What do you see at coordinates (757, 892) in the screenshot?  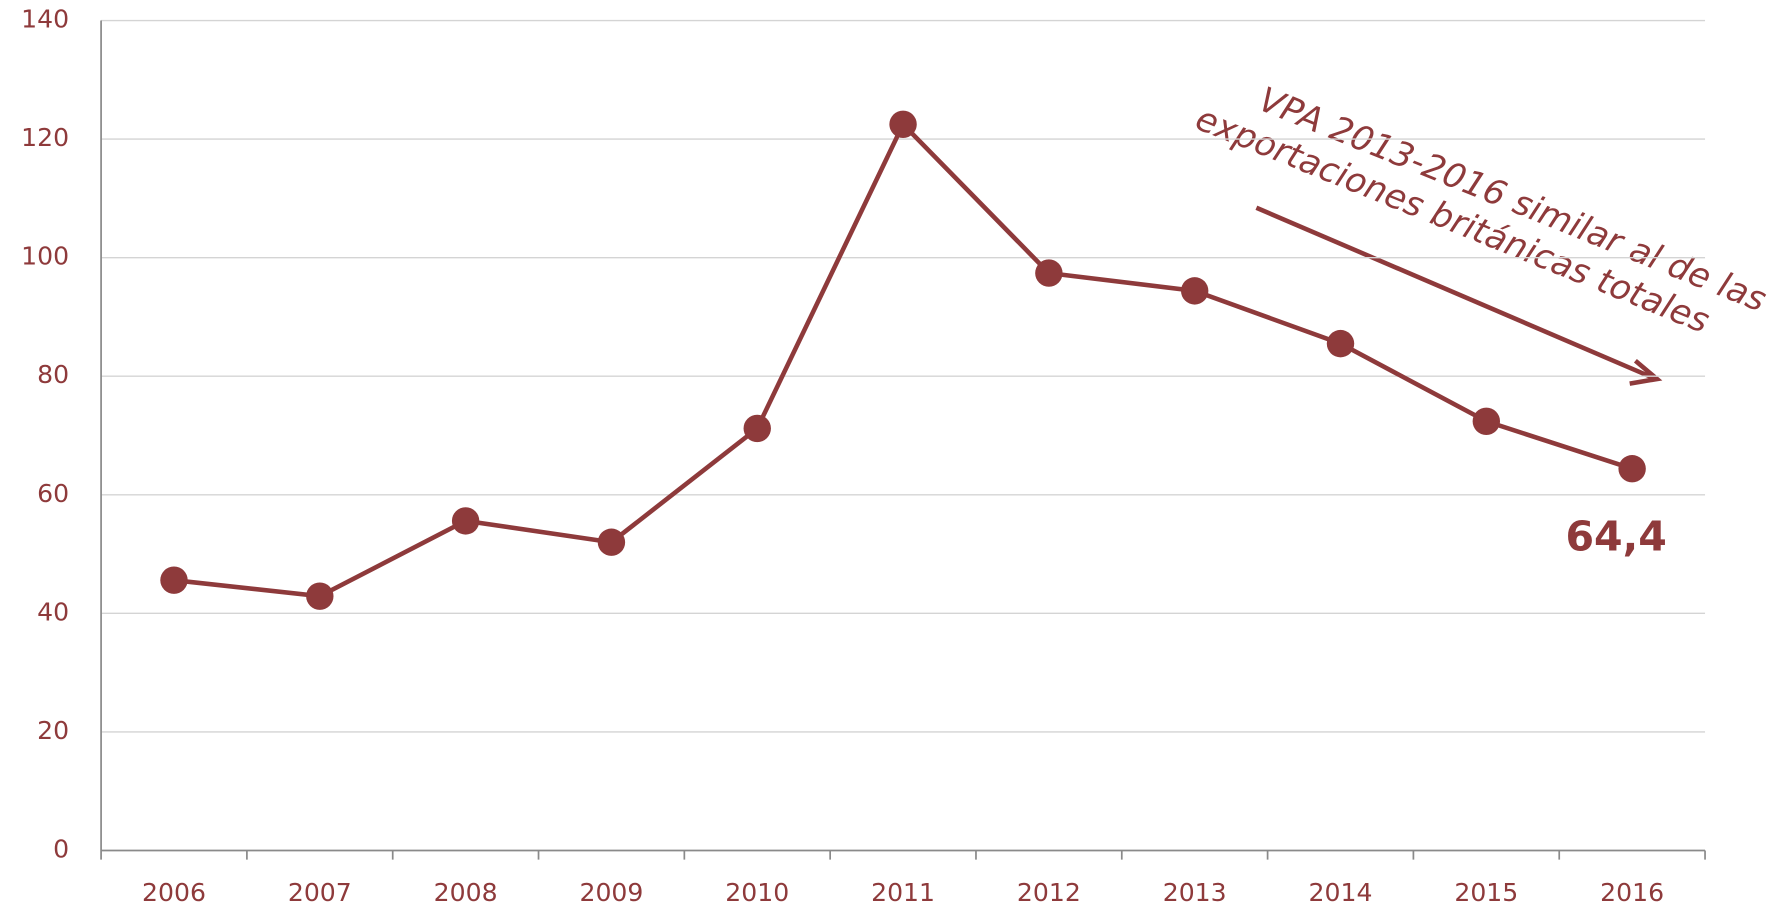 I see `x-tick-label: 2010` at bounding box center [757, 892].